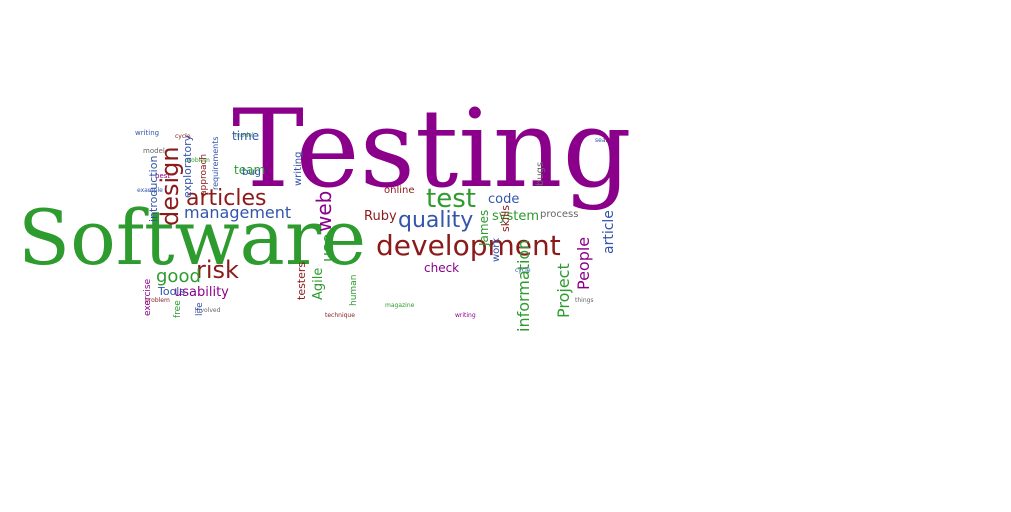 The image size is (1011, 512). I want to click on word-bugs: bugs, so click(540, 173).